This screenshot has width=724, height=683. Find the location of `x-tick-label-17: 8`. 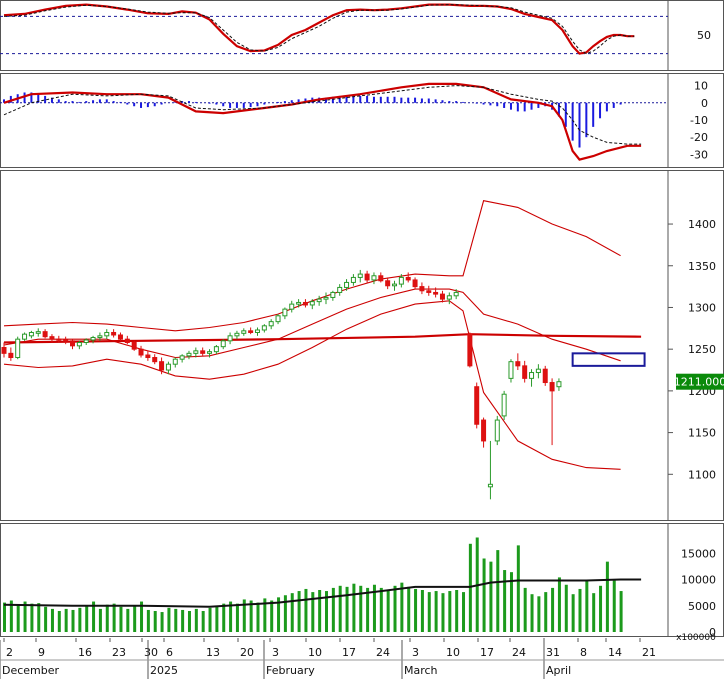

x-tick-label-17: 8 is located at coordinates (583, 652).